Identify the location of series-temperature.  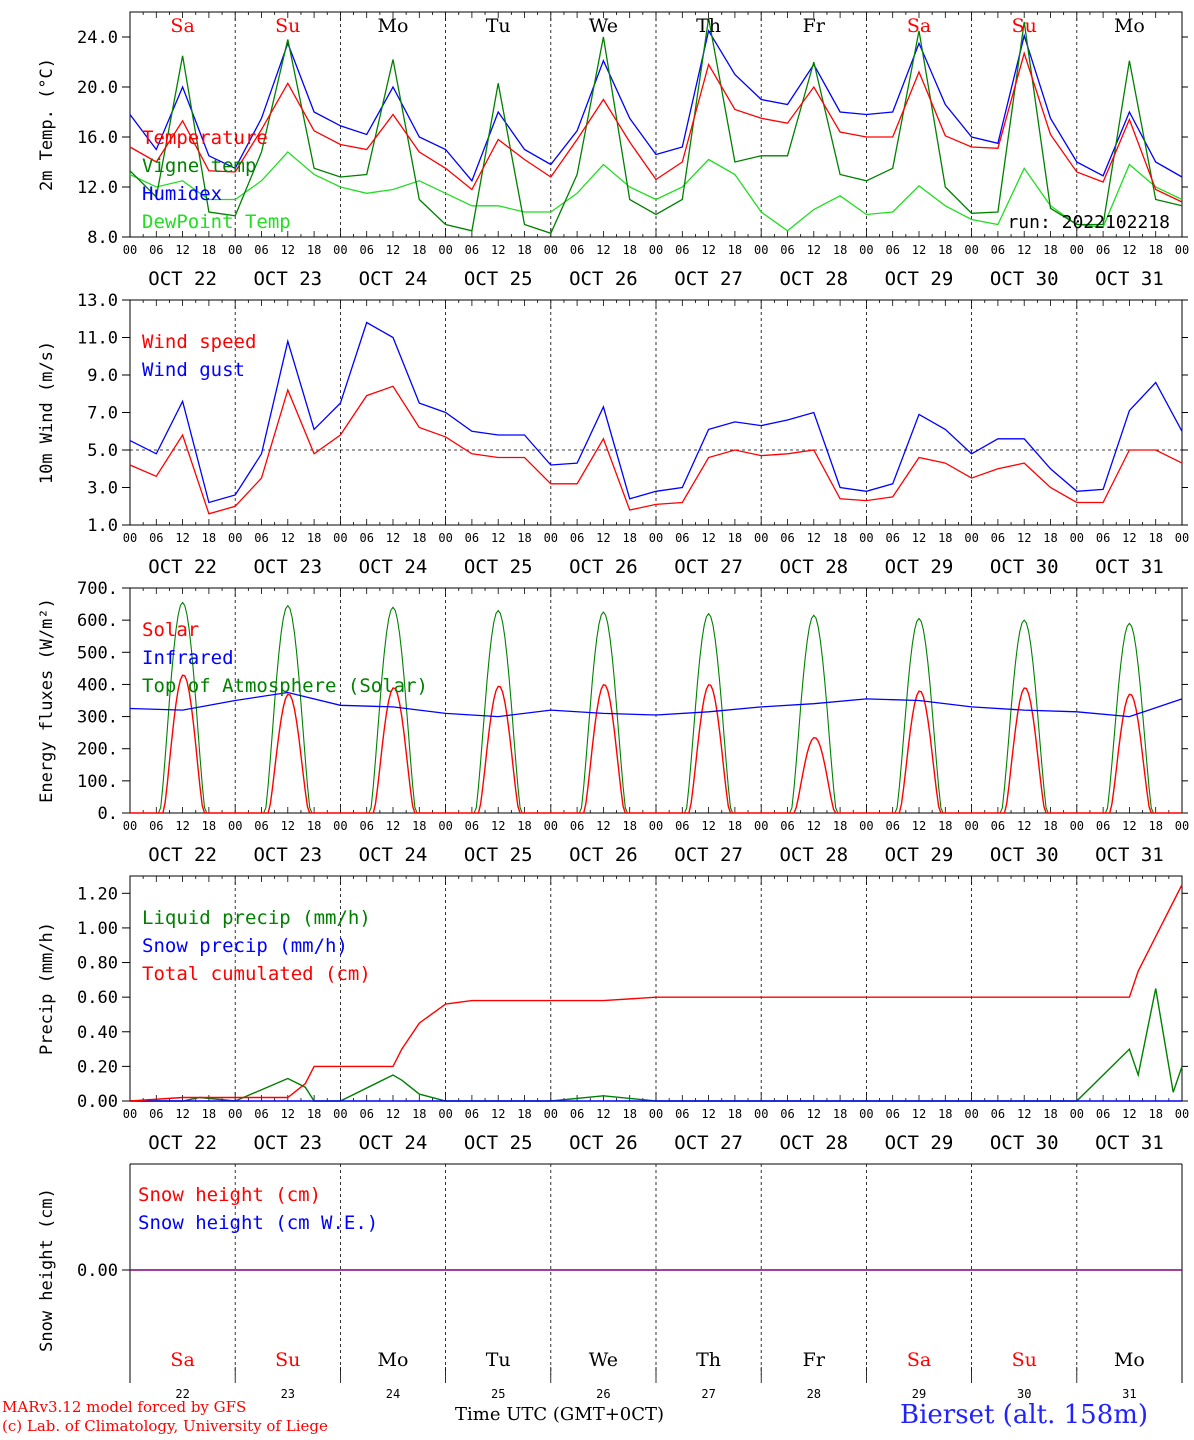
(656, 127).